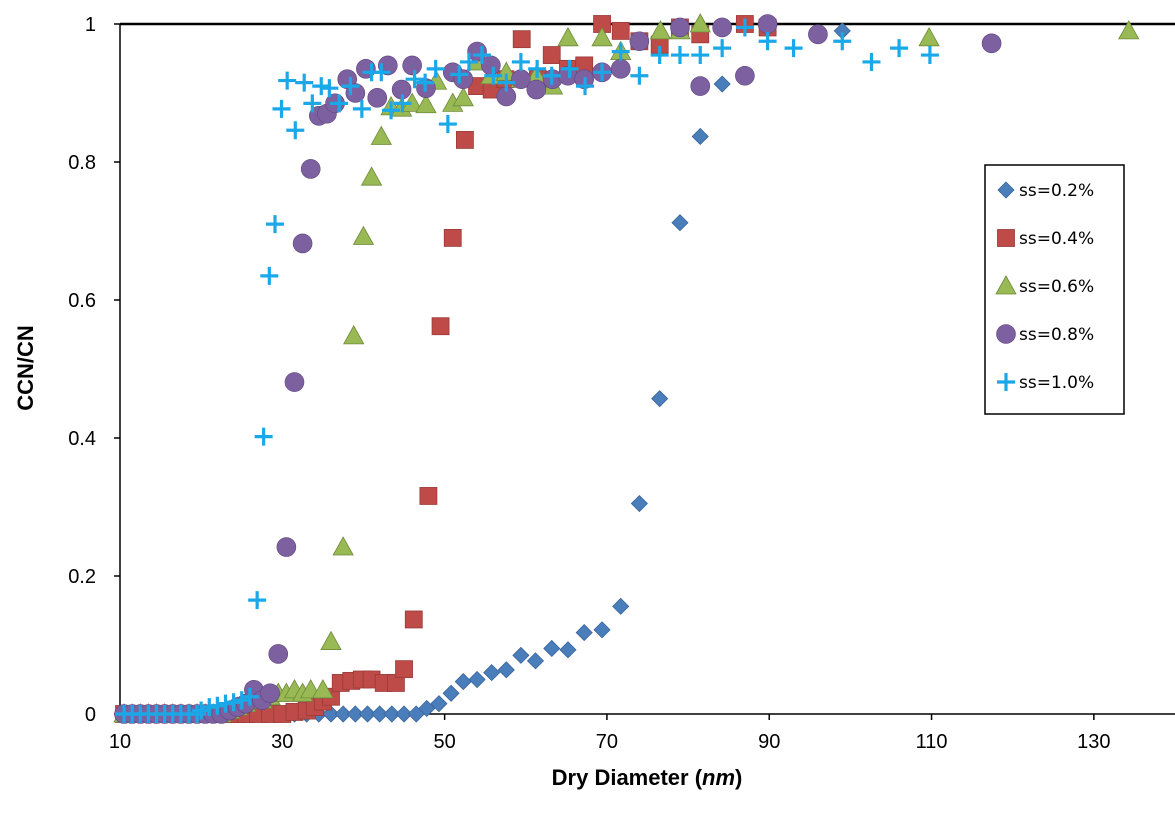 This screenshot has height=821, width=1175. I want to click on legend: ss=0.2% ss=0.4% ss=0.6% ss=0.8% ss=1.0%, so click(1054, 289).